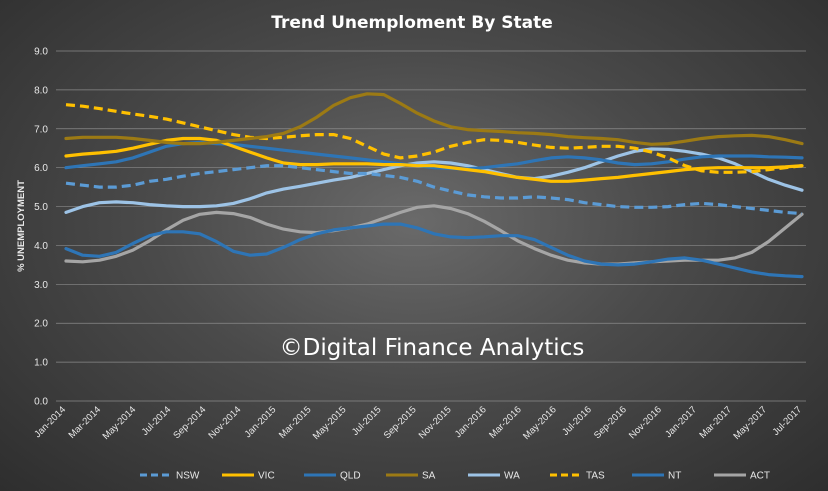 Image resolution: width=828 pixels, height=491 pixels. Describe the element at coordinates (610, 422) in the screenshot. I see `x-tick-label: Sep-2016` at that location.